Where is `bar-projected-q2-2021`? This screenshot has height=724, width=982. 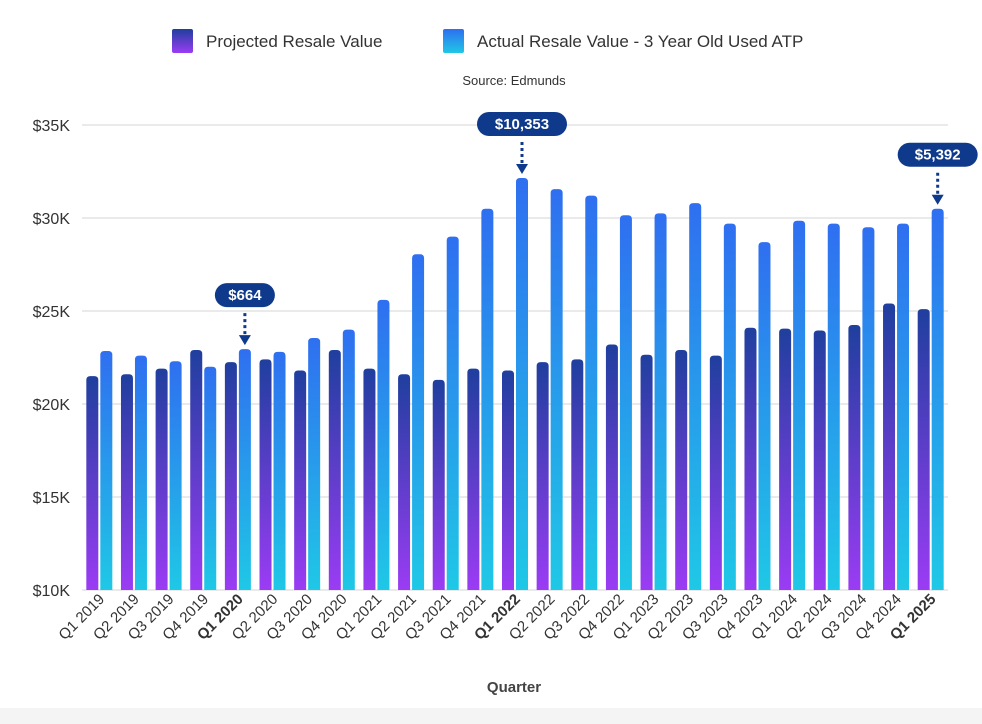 bar-projected-q2-2021 is located at coordinates (404, 482).